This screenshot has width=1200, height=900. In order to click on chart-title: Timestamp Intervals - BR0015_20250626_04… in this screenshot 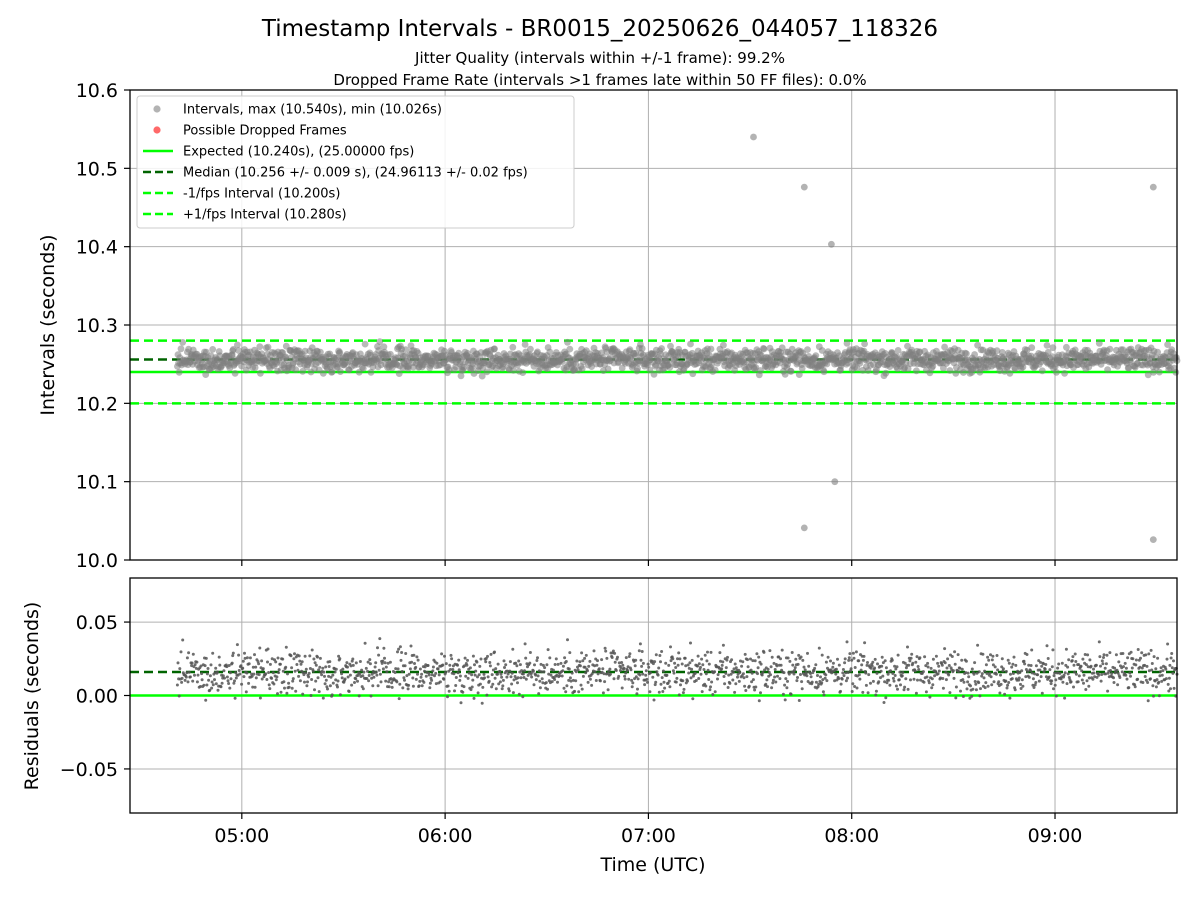, I will do `click(599, 29)`.